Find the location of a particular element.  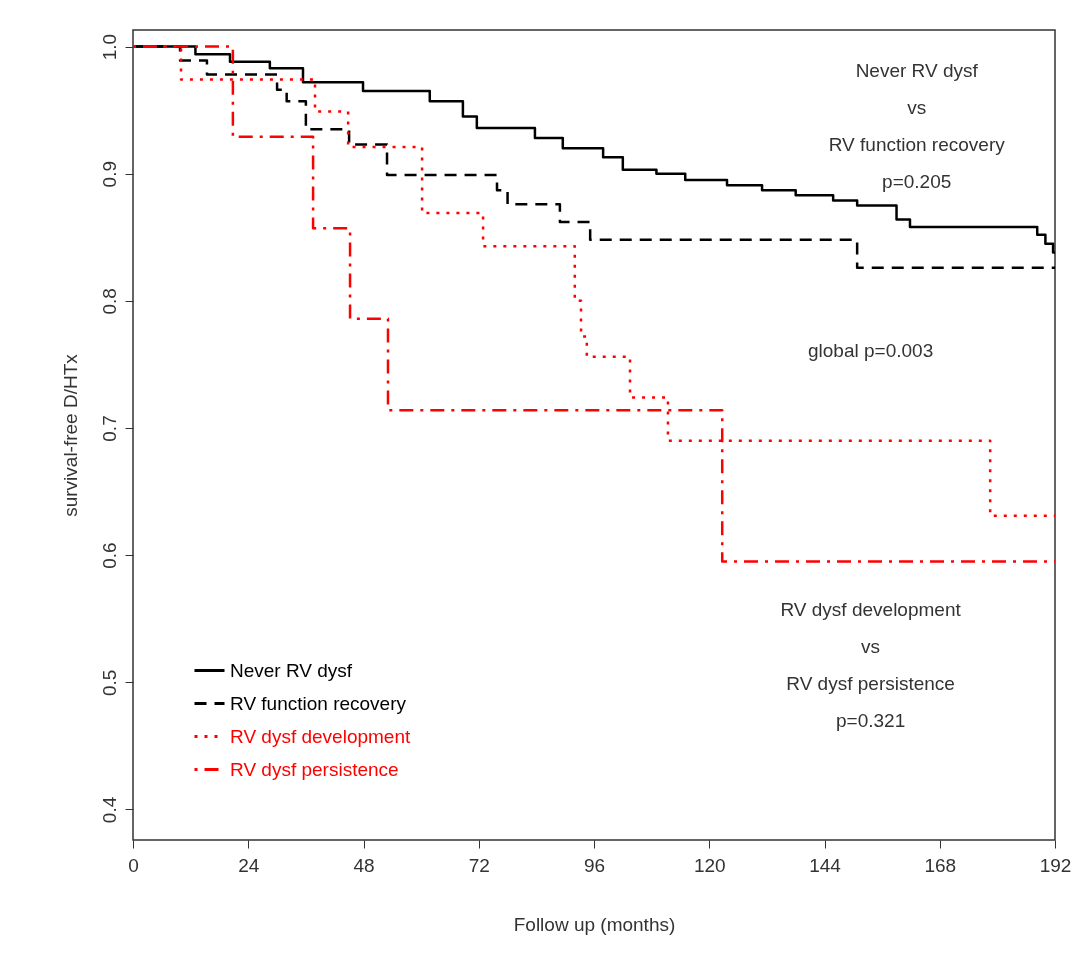

x-tick-label: 0 is located at coordinates (133, 865).